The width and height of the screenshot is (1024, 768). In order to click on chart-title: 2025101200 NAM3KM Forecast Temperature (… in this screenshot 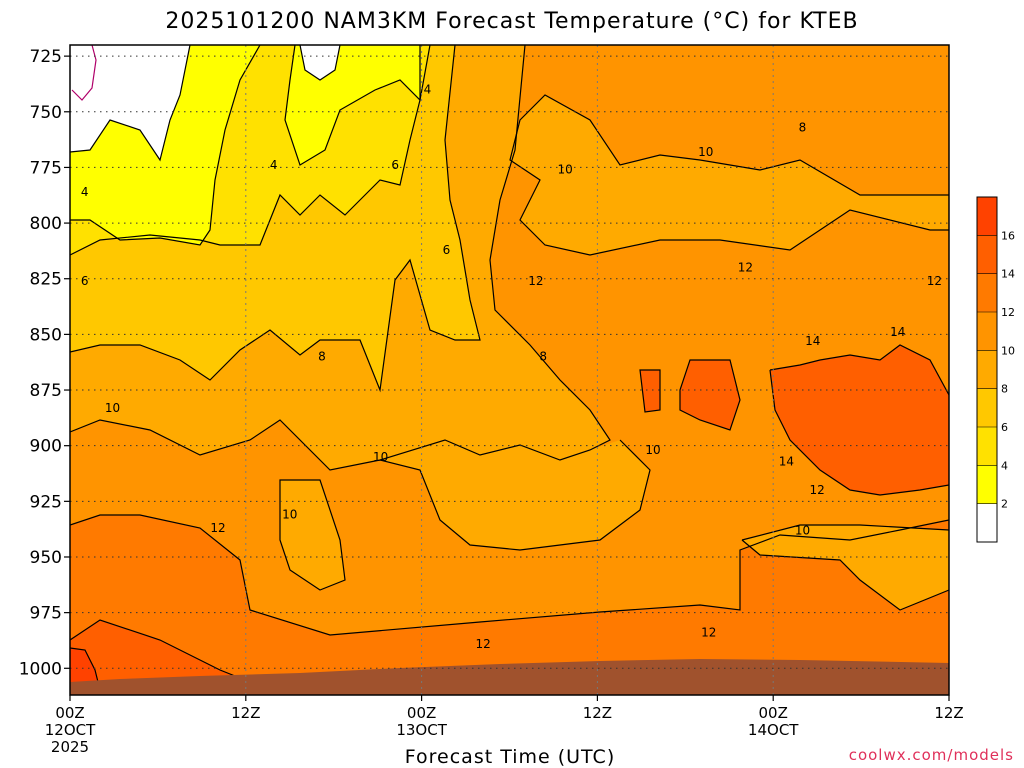, I will do `click(511, 21)`.